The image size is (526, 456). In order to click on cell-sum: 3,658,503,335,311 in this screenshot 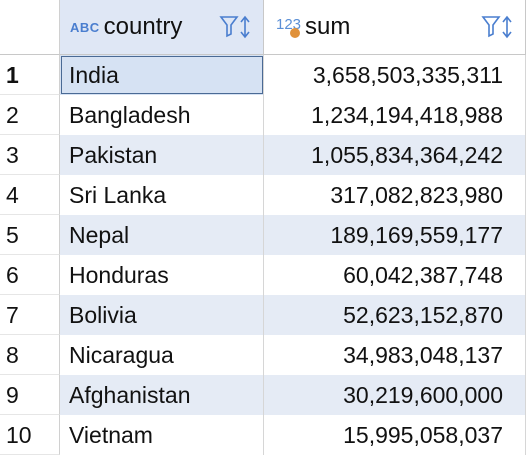, I will do `click(395, 75)`.